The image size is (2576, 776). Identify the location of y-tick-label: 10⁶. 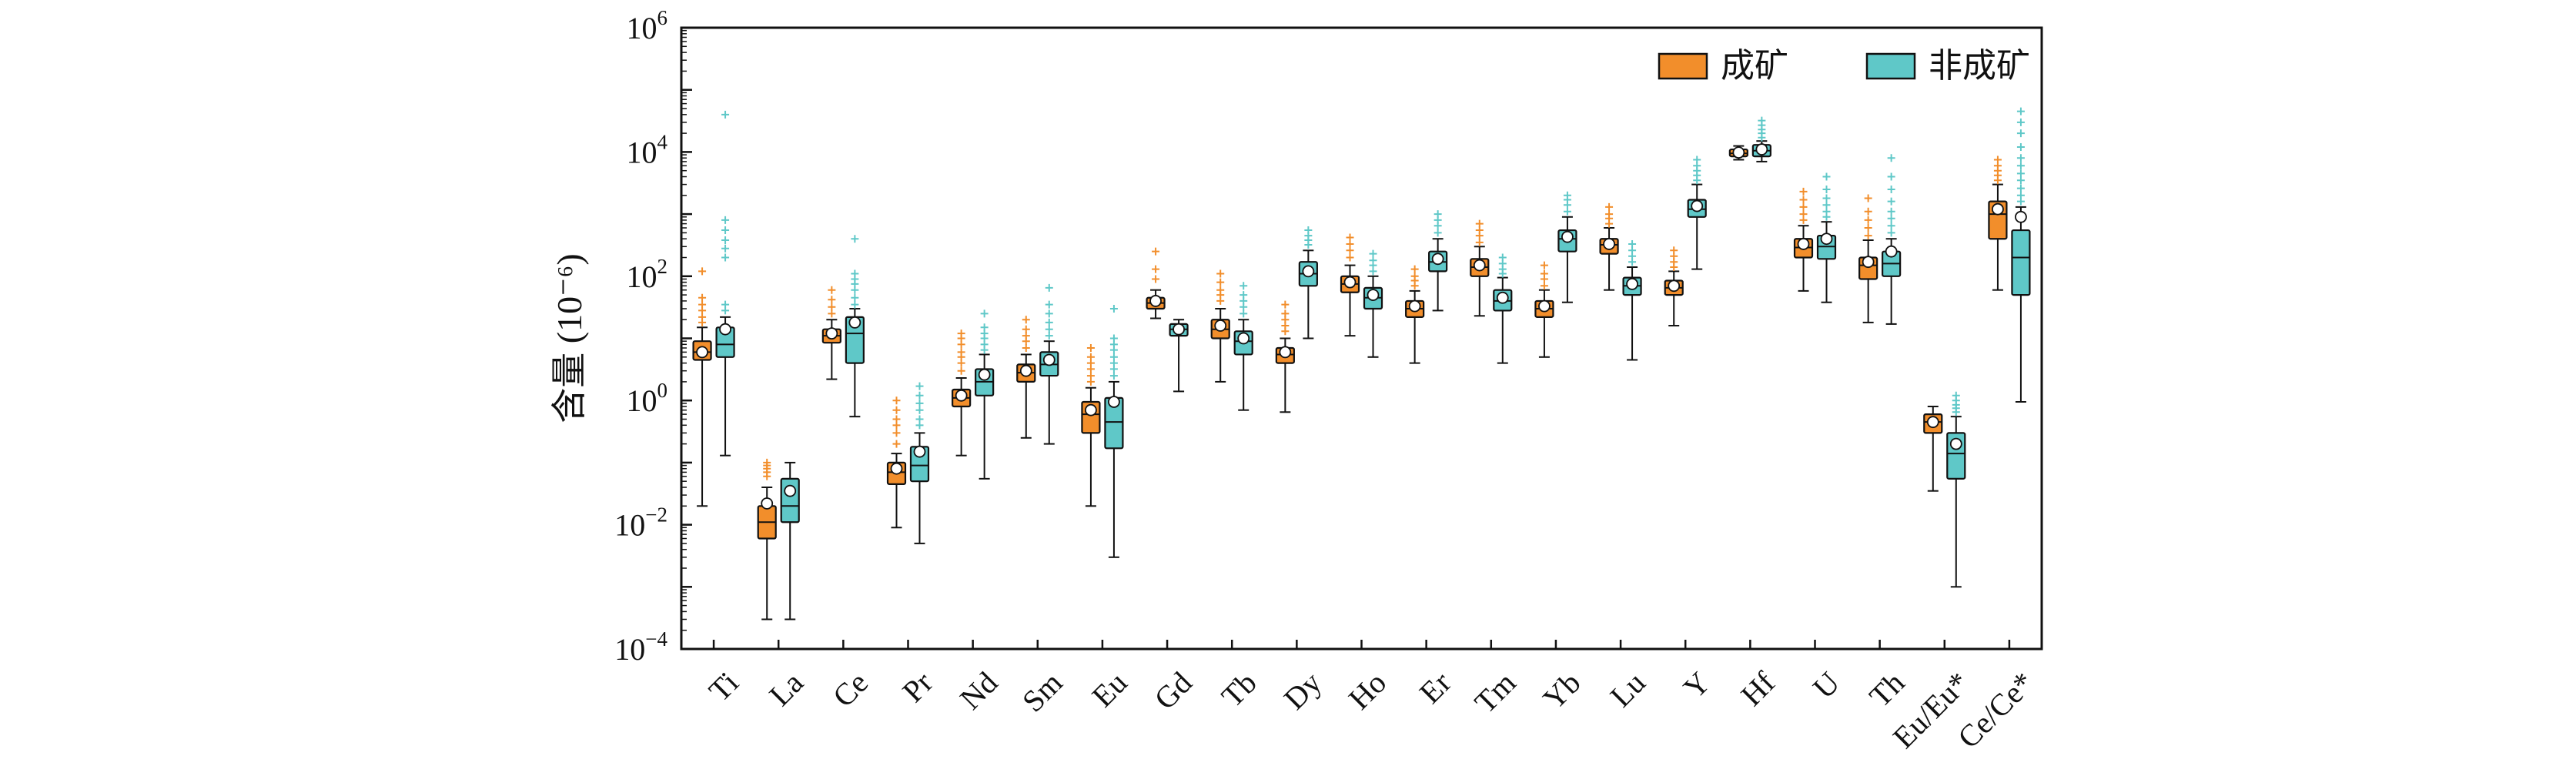
(648, 25).